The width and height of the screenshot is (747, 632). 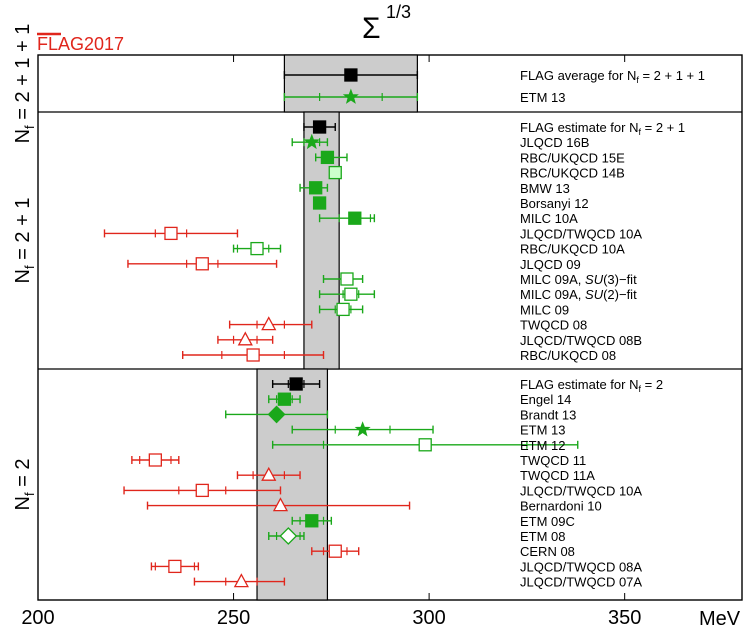 What do you see at coordinates (578, 279) in the screenshot?
I see `entry-label: MILC 09A, SU(3)−fit` at bounding box center [578, 279].